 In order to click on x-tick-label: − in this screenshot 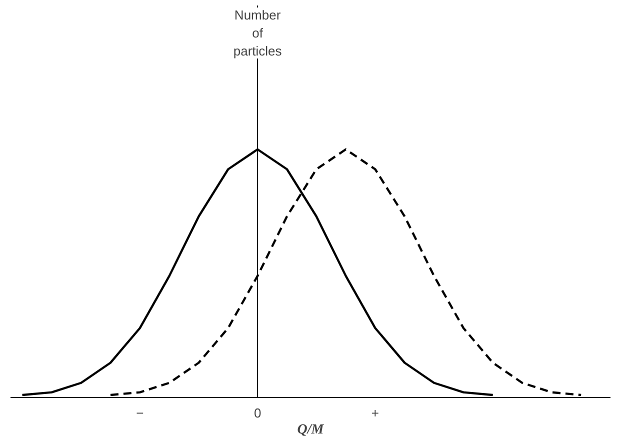, I will do `click(140, 413)`.